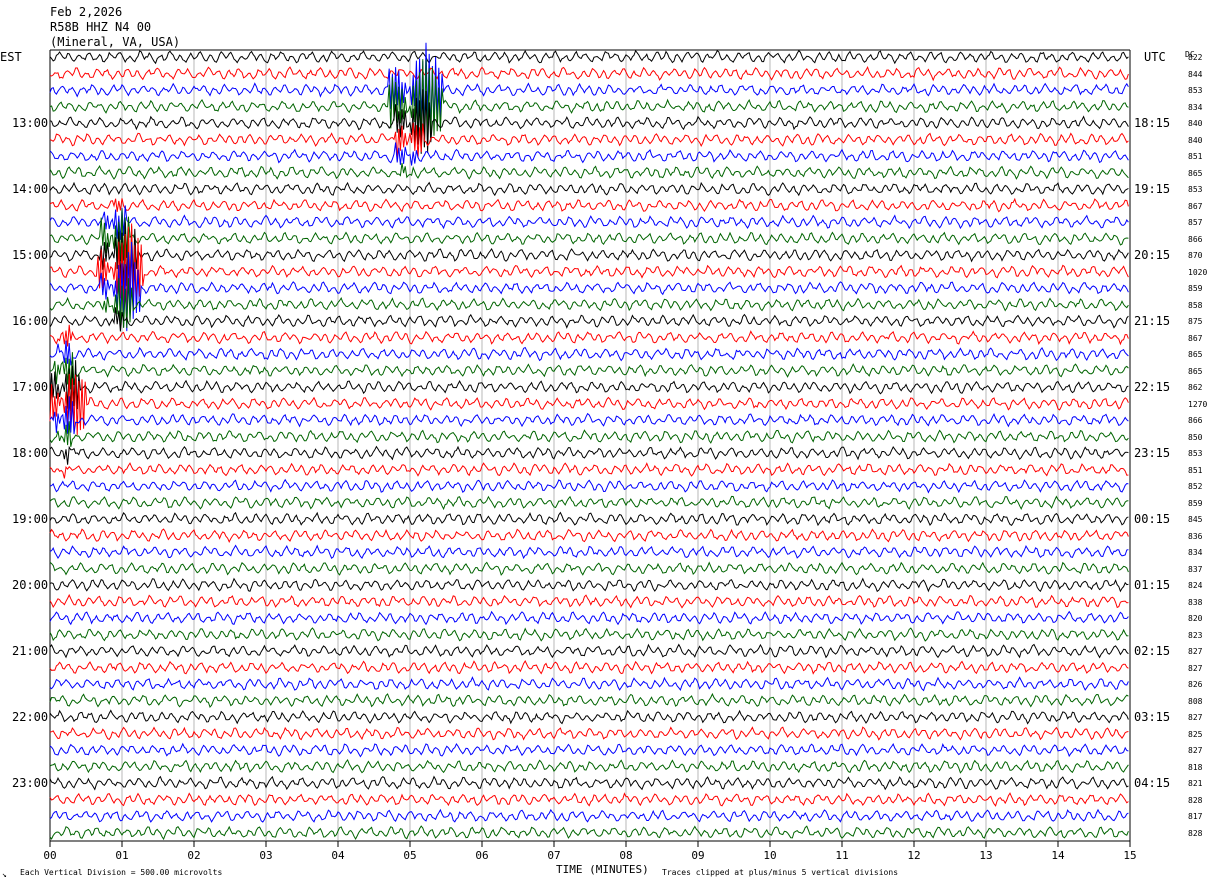  Describe the element at coordinates (115, 42) in the screenshot. I see `header-location: (Mineral, VA, USA)` at that location.